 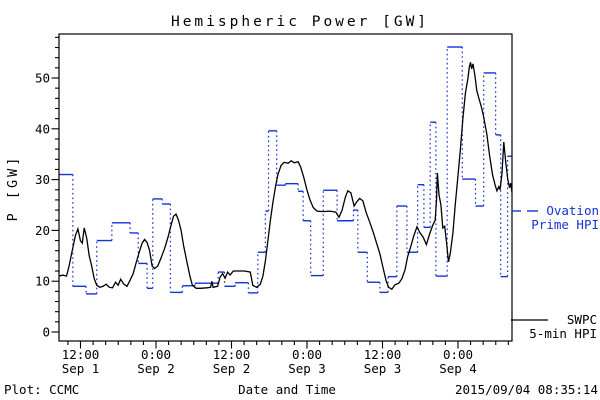 I want to click on y-tick-label: 10, so click(x=42, y=281).